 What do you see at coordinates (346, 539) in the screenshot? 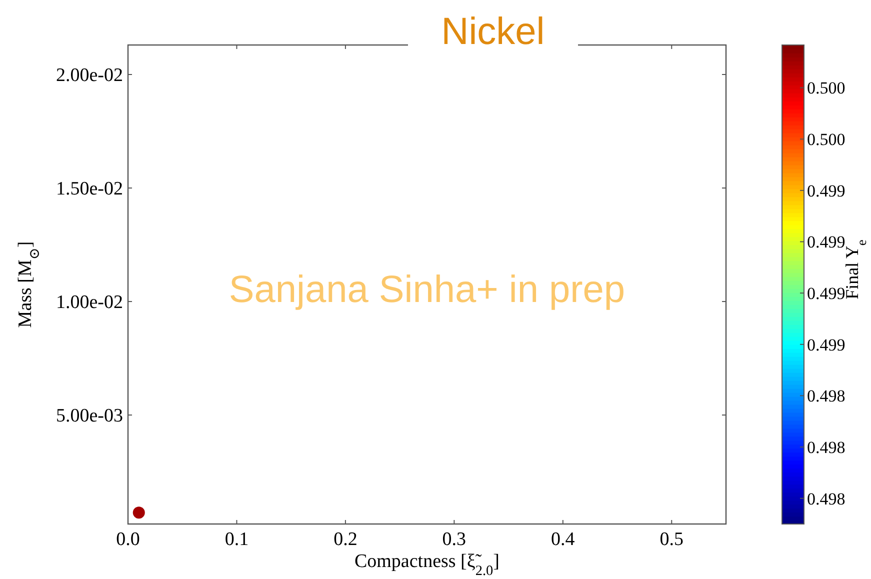
I see `x-tick-label: 0.2` at bounding box center [346, 539].